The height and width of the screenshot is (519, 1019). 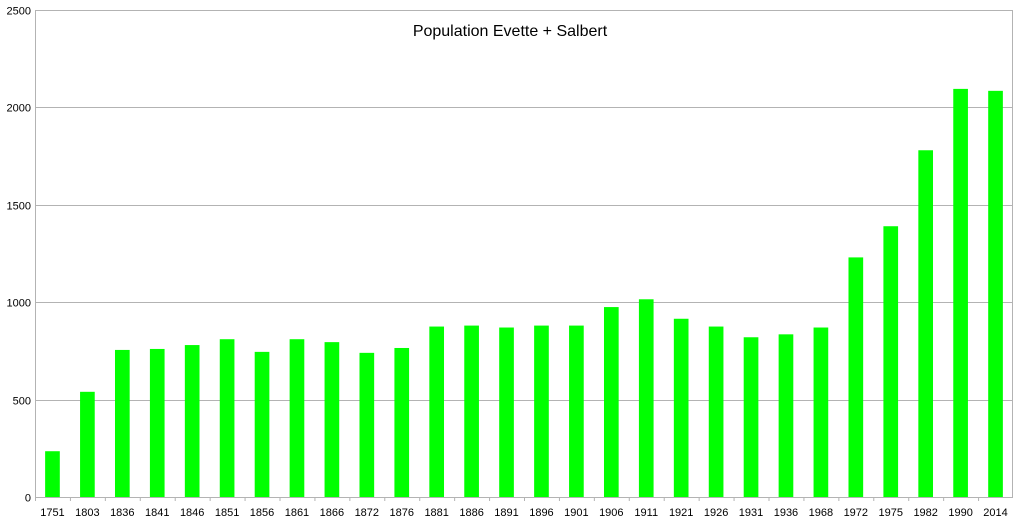 What do you see at coordinates (576, 411) in the screenshot?
I see `bar-1901` at bounding box center [576, 411].